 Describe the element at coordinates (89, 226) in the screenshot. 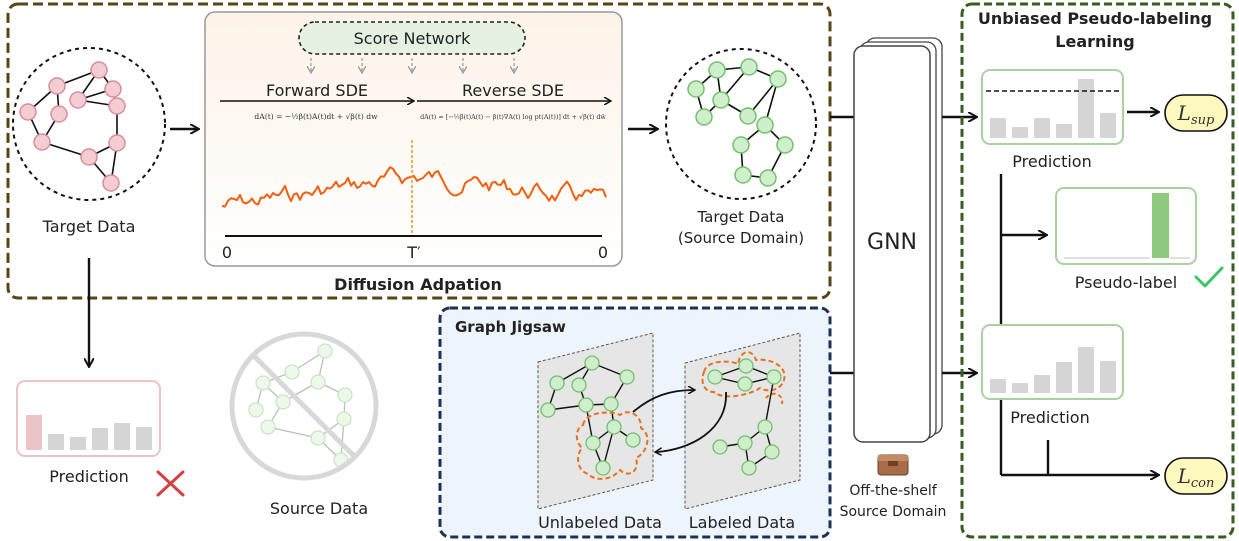

I see `target-data-label: Target Data` at that location.